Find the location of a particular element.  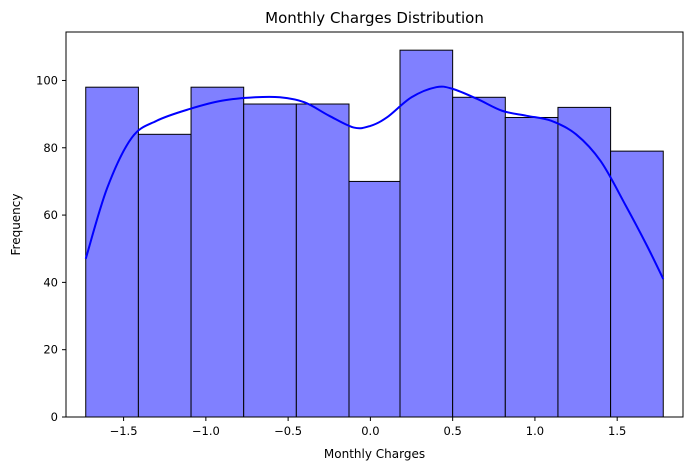

y-axis: 0 20 40 60 80 100 is located at coordinates (51, 248).